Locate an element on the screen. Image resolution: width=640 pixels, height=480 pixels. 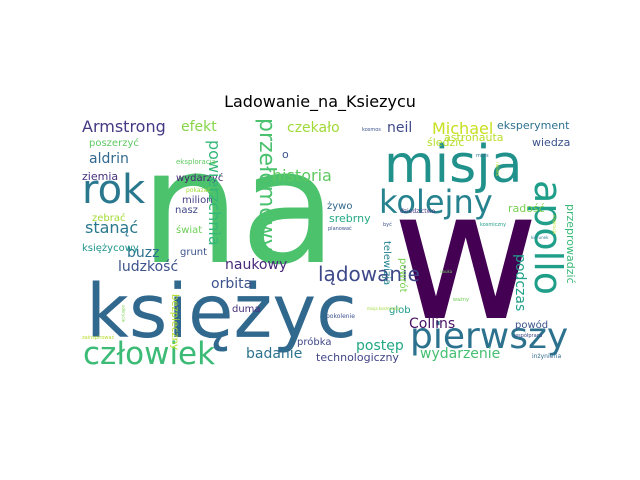
cloud-word: inspiracja is located at coordinates (554, 225).